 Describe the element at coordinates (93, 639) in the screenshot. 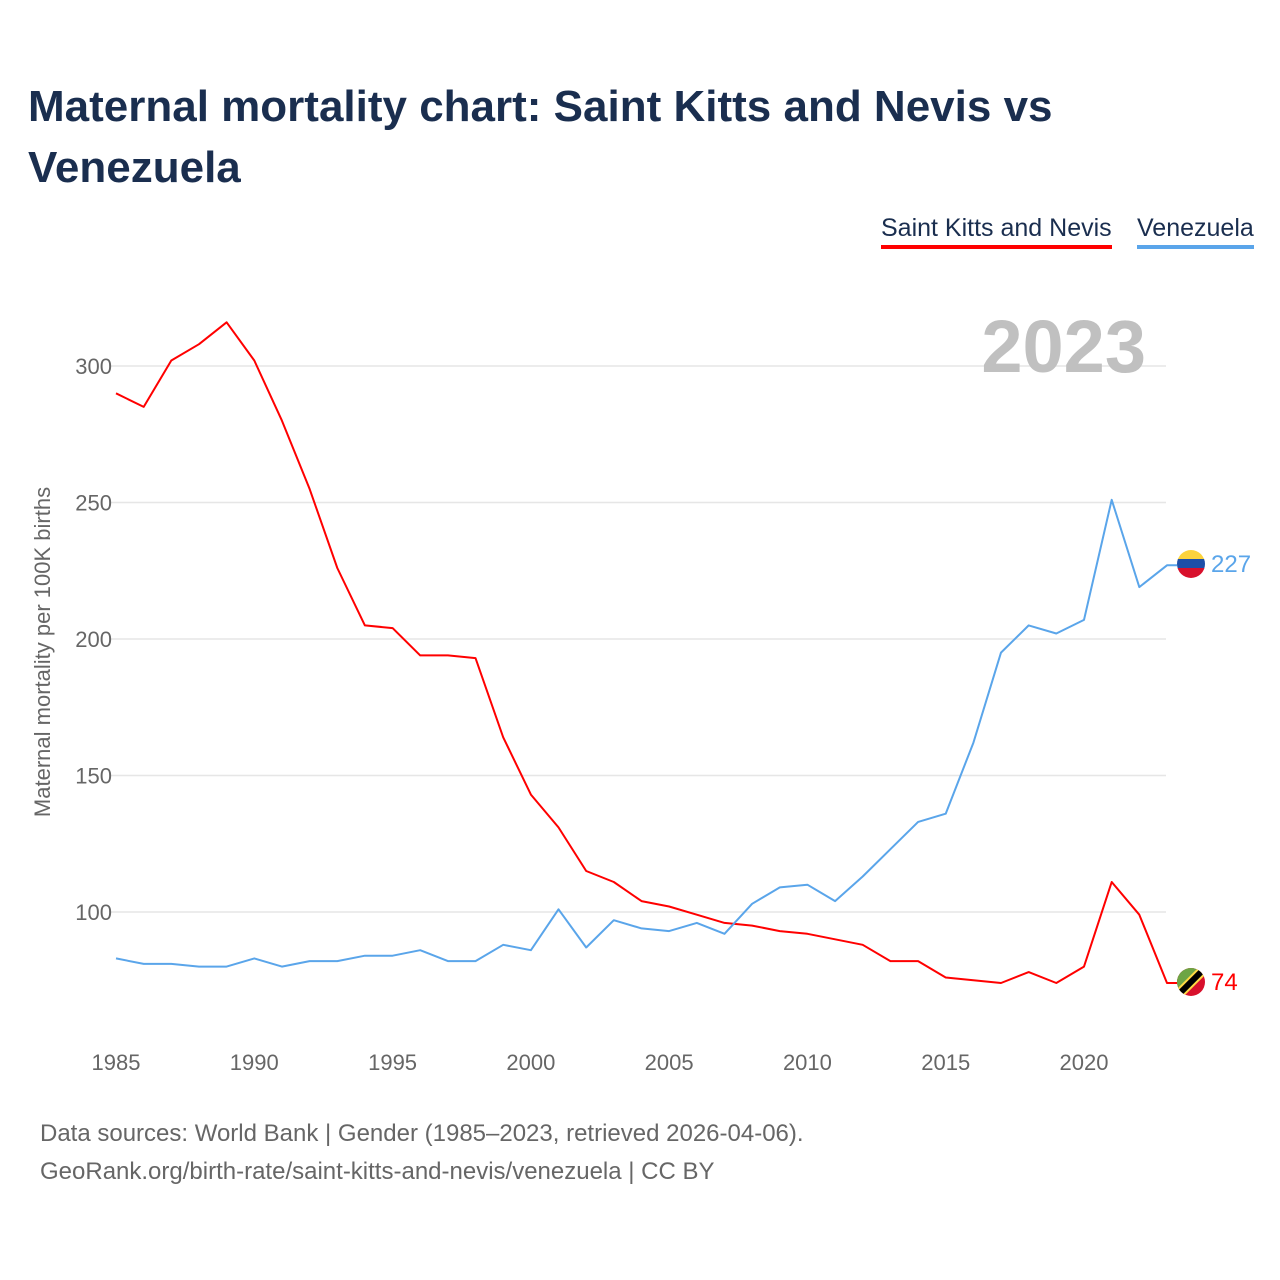

I see `y-tick-label: 200` at that location.